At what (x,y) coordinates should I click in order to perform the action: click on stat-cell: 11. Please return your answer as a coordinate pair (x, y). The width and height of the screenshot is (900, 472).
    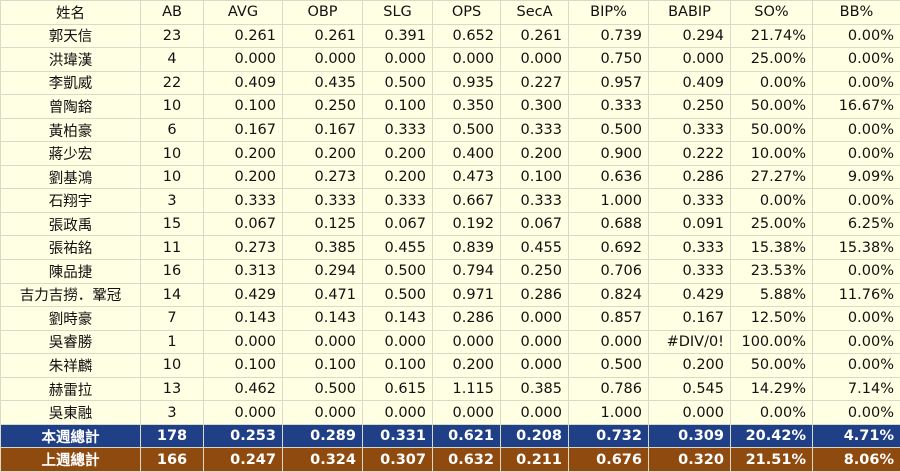
    Looking at the image, I should click on (172, 248).